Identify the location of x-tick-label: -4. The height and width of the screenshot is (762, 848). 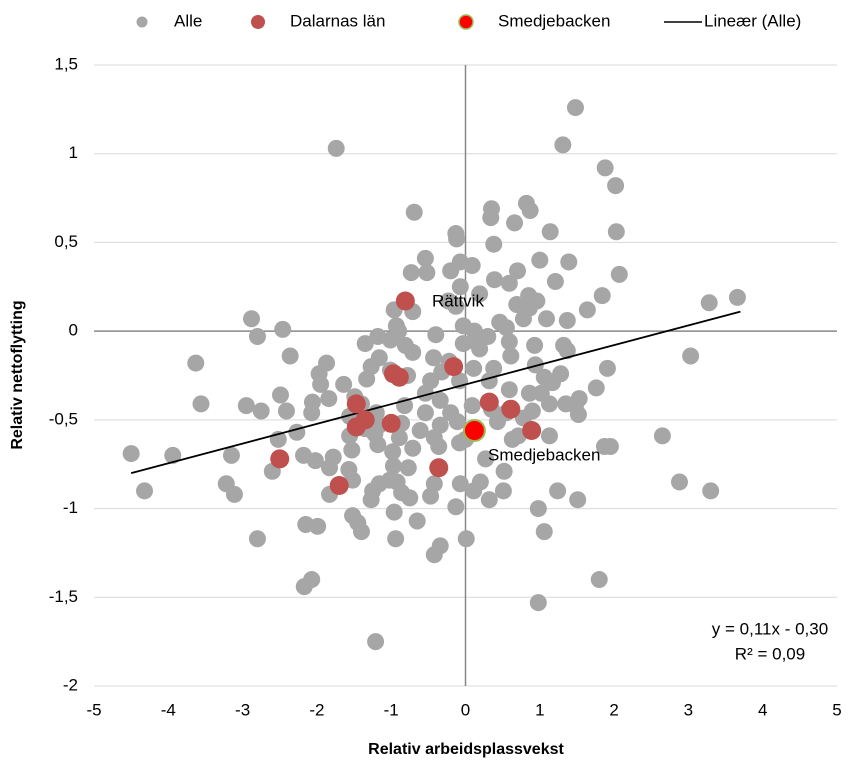
(168, 709).